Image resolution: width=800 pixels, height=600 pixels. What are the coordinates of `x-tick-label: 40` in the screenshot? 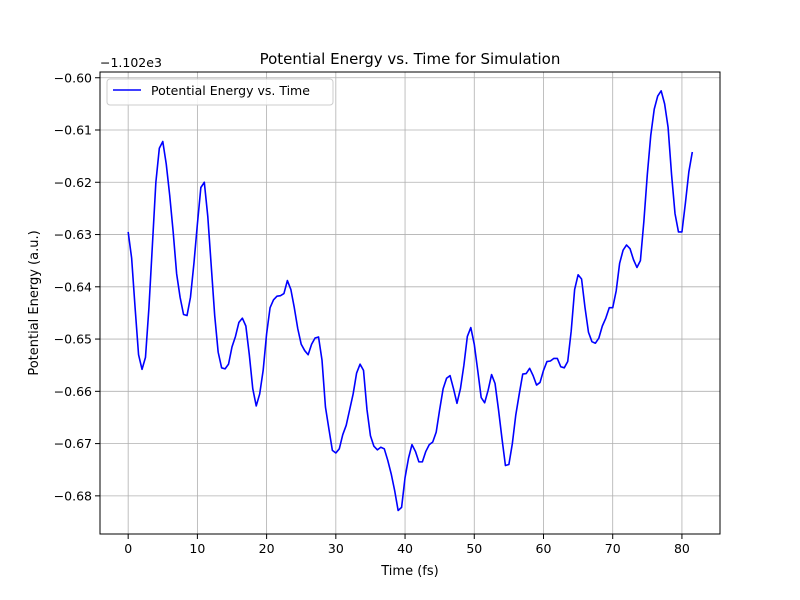 It's located at (405, 548).